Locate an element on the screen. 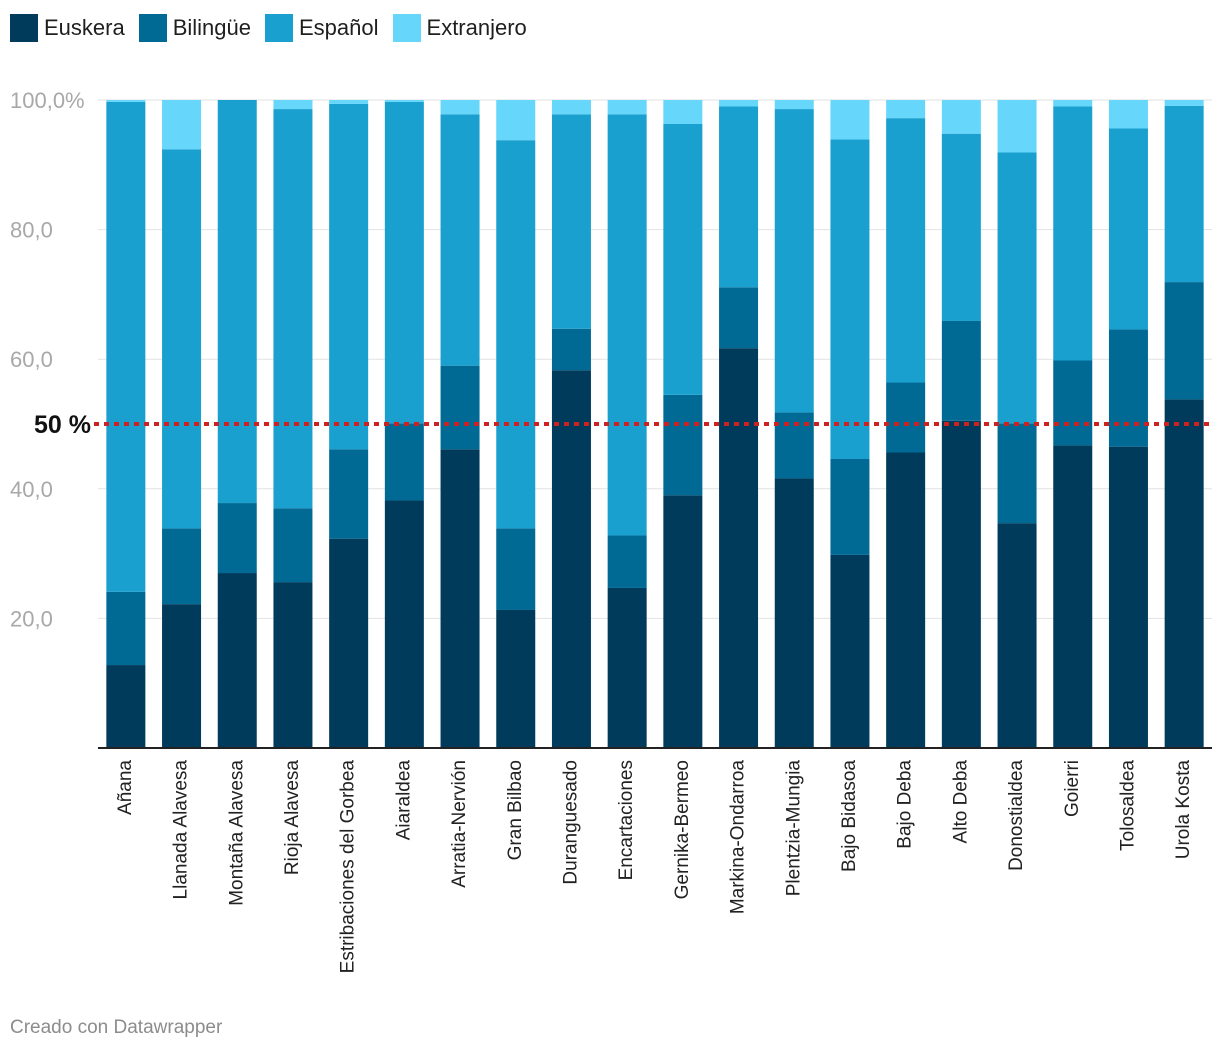  x-tick-label: Goierri is located at coordinates (1072, 788).